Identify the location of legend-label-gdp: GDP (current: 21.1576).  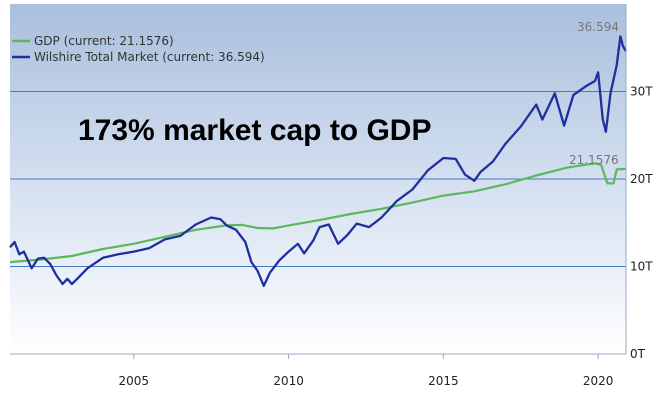
(104, 41).